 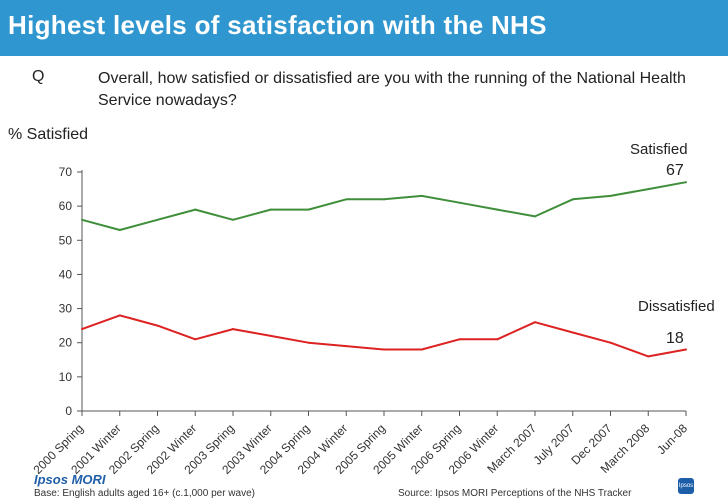 I want to click on y-tick-label: 40, so click(x=66, y=274).